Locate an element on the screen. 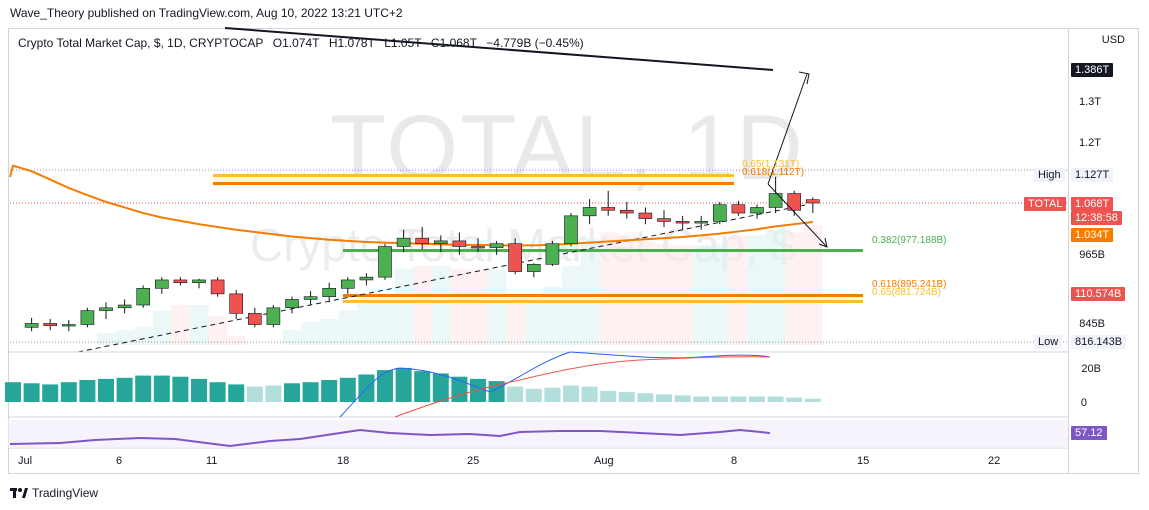 The image size is (1149, 510). footer-brand: TradingView is located at coordinates (54, 493).